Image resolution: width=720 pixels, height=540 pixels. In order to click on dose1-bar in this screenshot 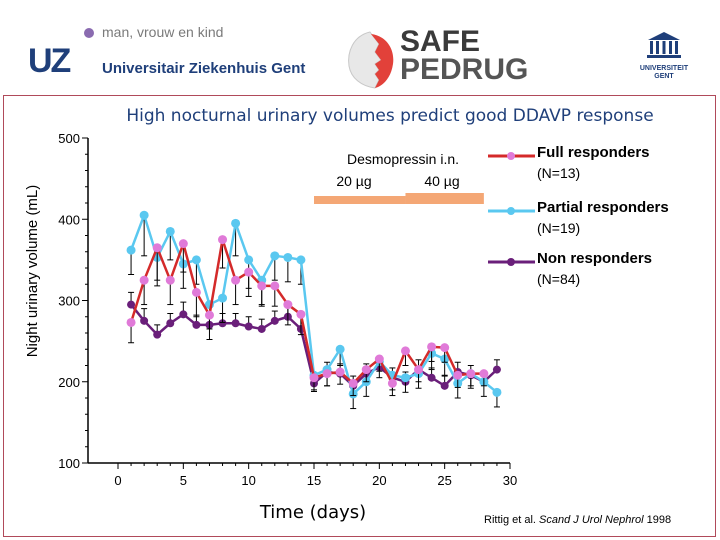, I will do `click(360, 200)`.